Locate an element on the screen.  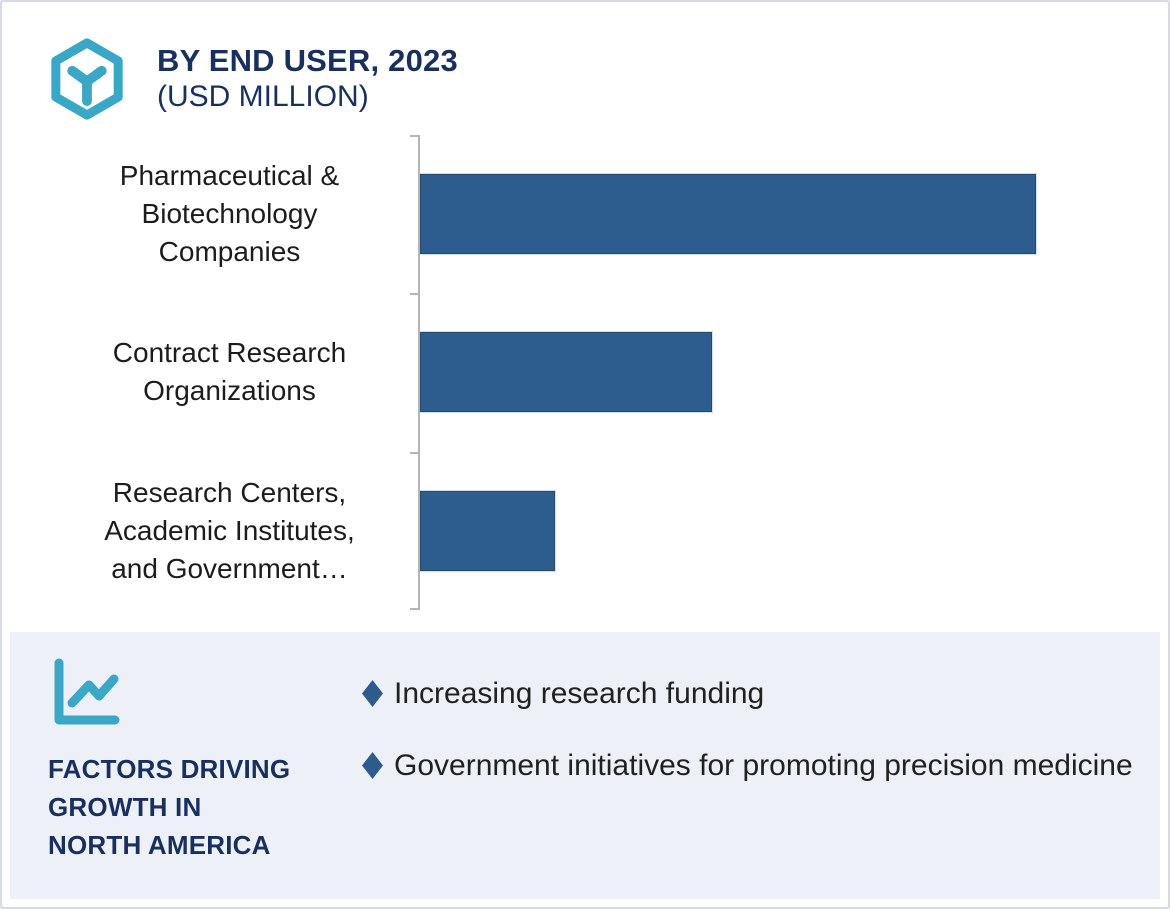
category-label: Pharmaceutical & Biotechnology Companies is located at coordinates (229, 214).